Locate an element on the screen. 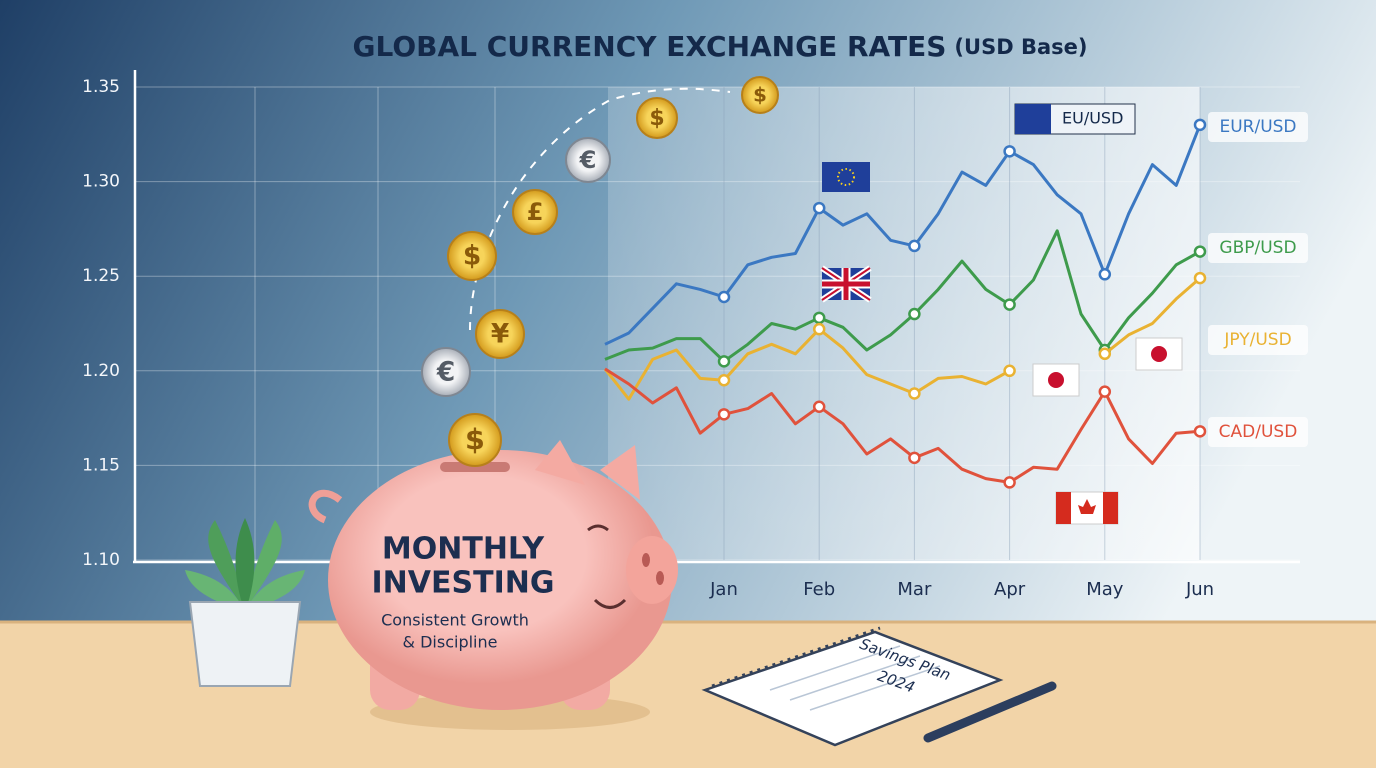 Image resolution: width=1376 pixels, height=768 pixels. legend-label: GBP/USD is located at coordinates (1257, 248).